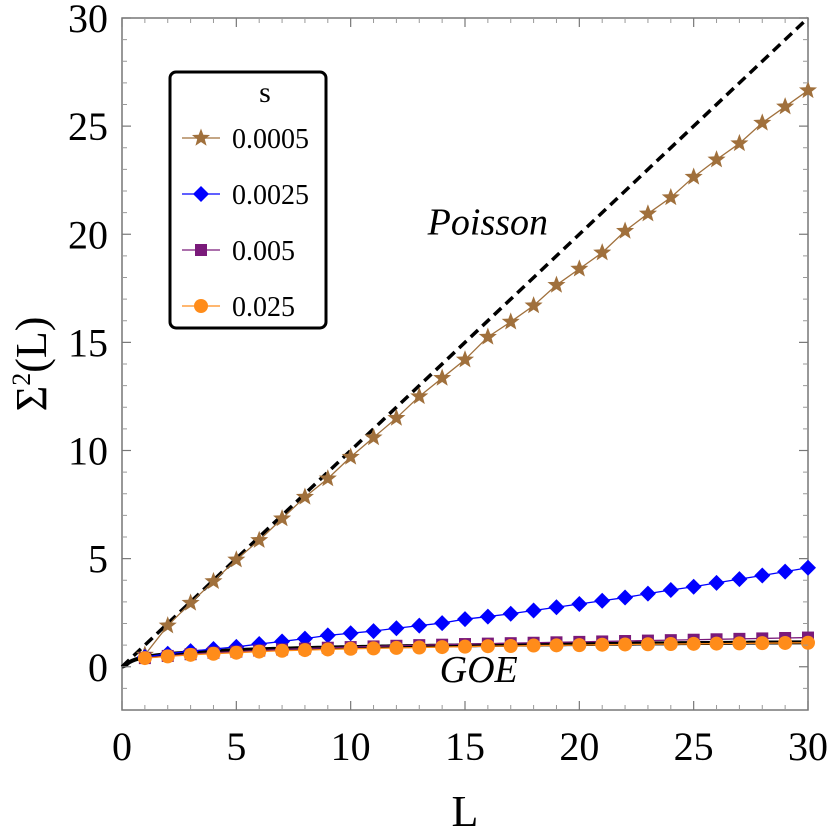 The width and height of the screenshot is (830, 836). Describe the element at coordinates (693, 643) in the screenshot. I see `point-0.025-25` at that location.